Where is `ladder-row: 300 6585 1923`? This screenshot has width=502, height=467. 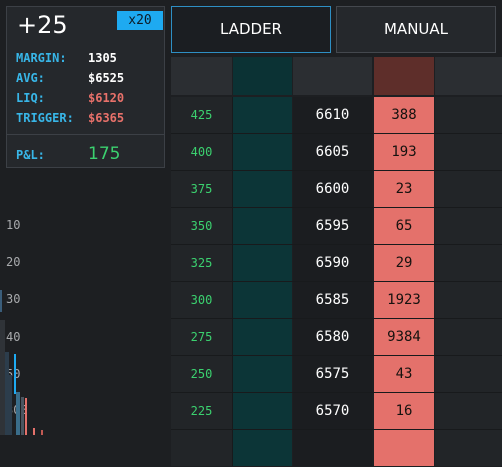 ladder-row: 300 6585 1923 is located at coordinates (336, 300).